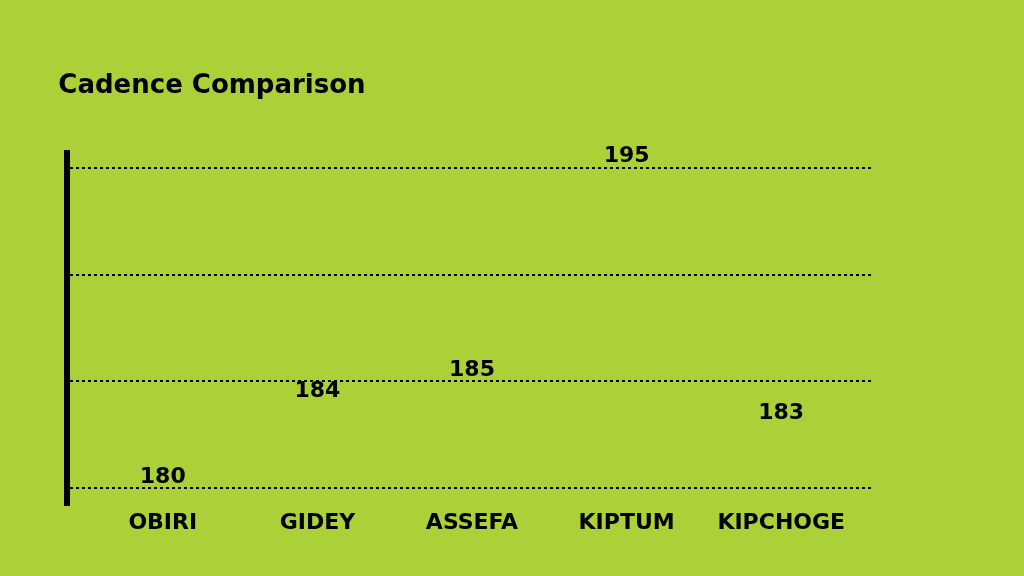  I want to click on text: Cadence Comparison, so click(212, 84).